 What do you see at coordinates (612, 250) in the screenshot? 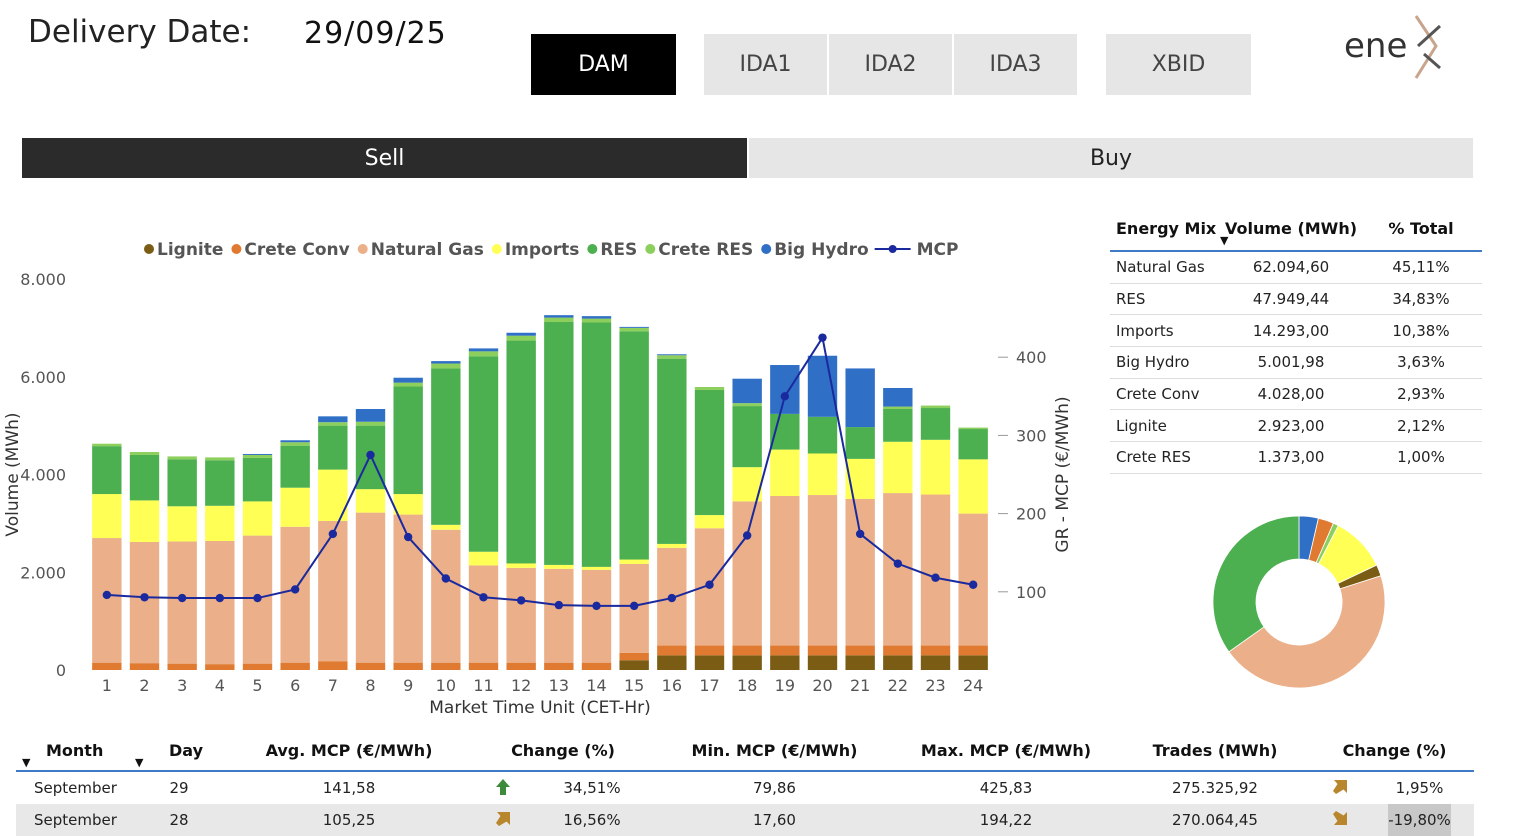
I see `legend-item: RES` at bounding box center [612, 250].